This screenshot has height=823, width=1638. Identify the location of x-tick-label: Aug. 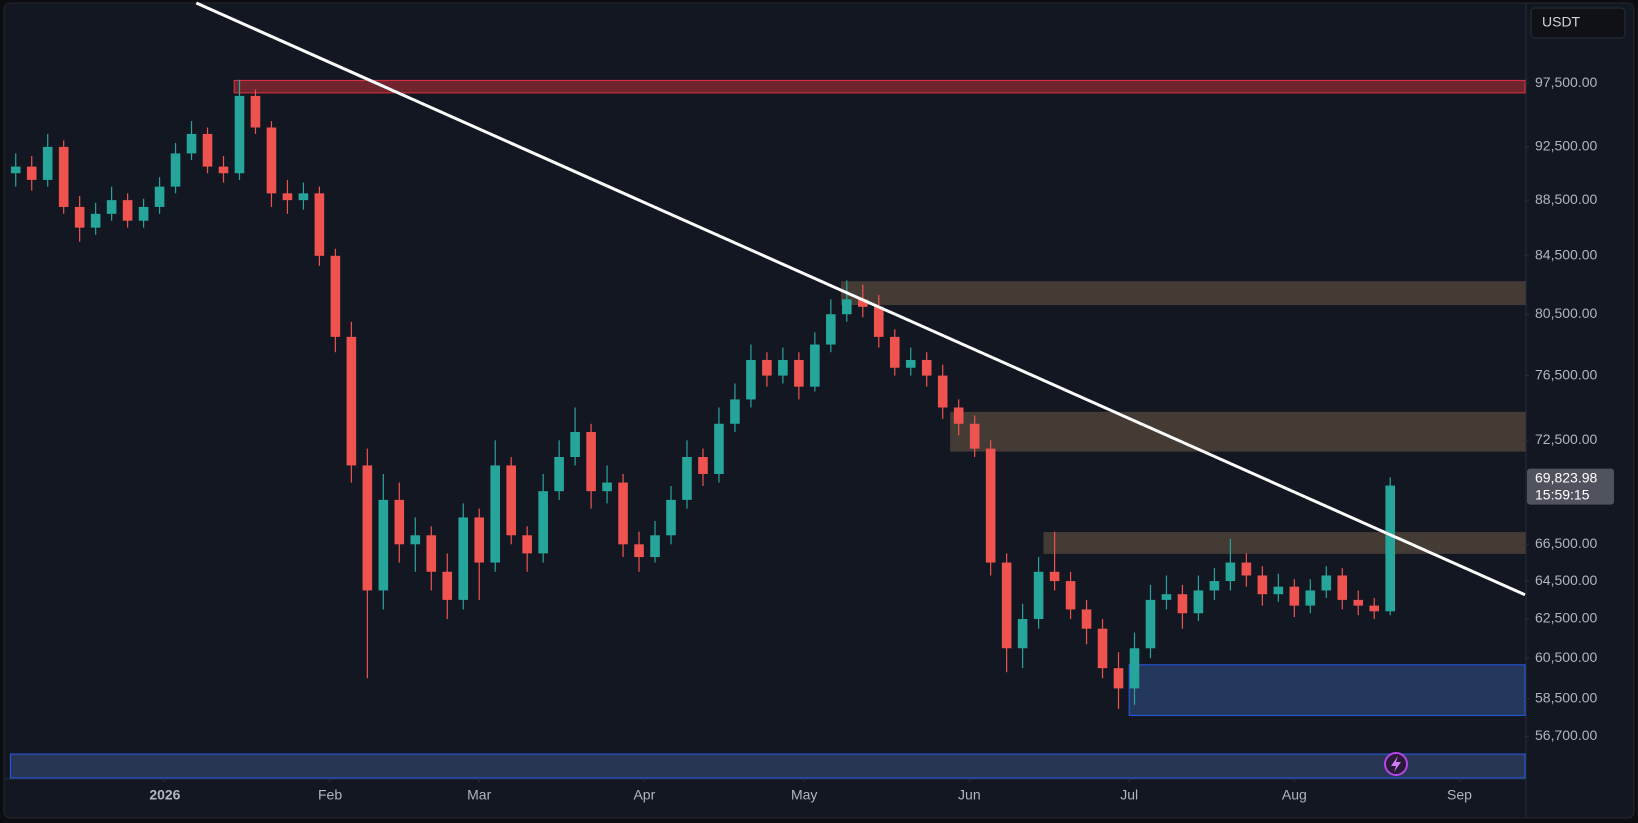
(1294, 795).